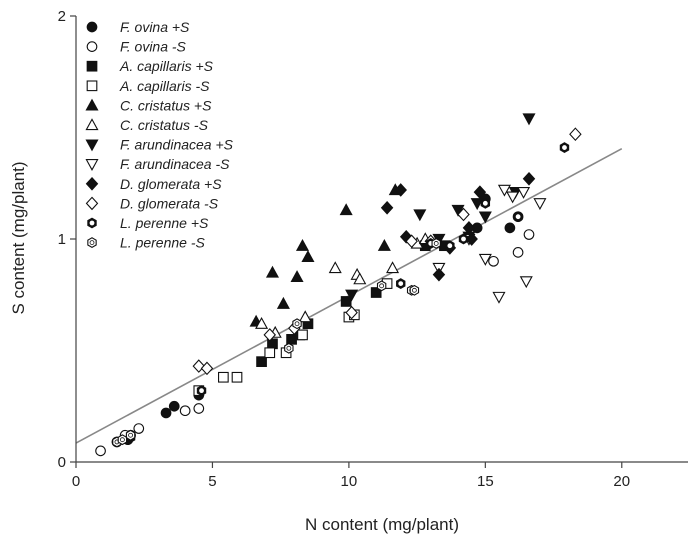 This screenshot has width=689, height=541. I want to click on y-tick-label: 1, so click(62, 239).